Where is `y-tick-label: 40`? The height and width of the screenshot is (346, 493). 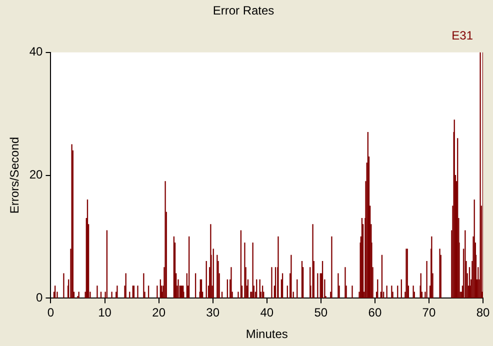
y-tick-label: 40 is located at coordinates (36, 51).